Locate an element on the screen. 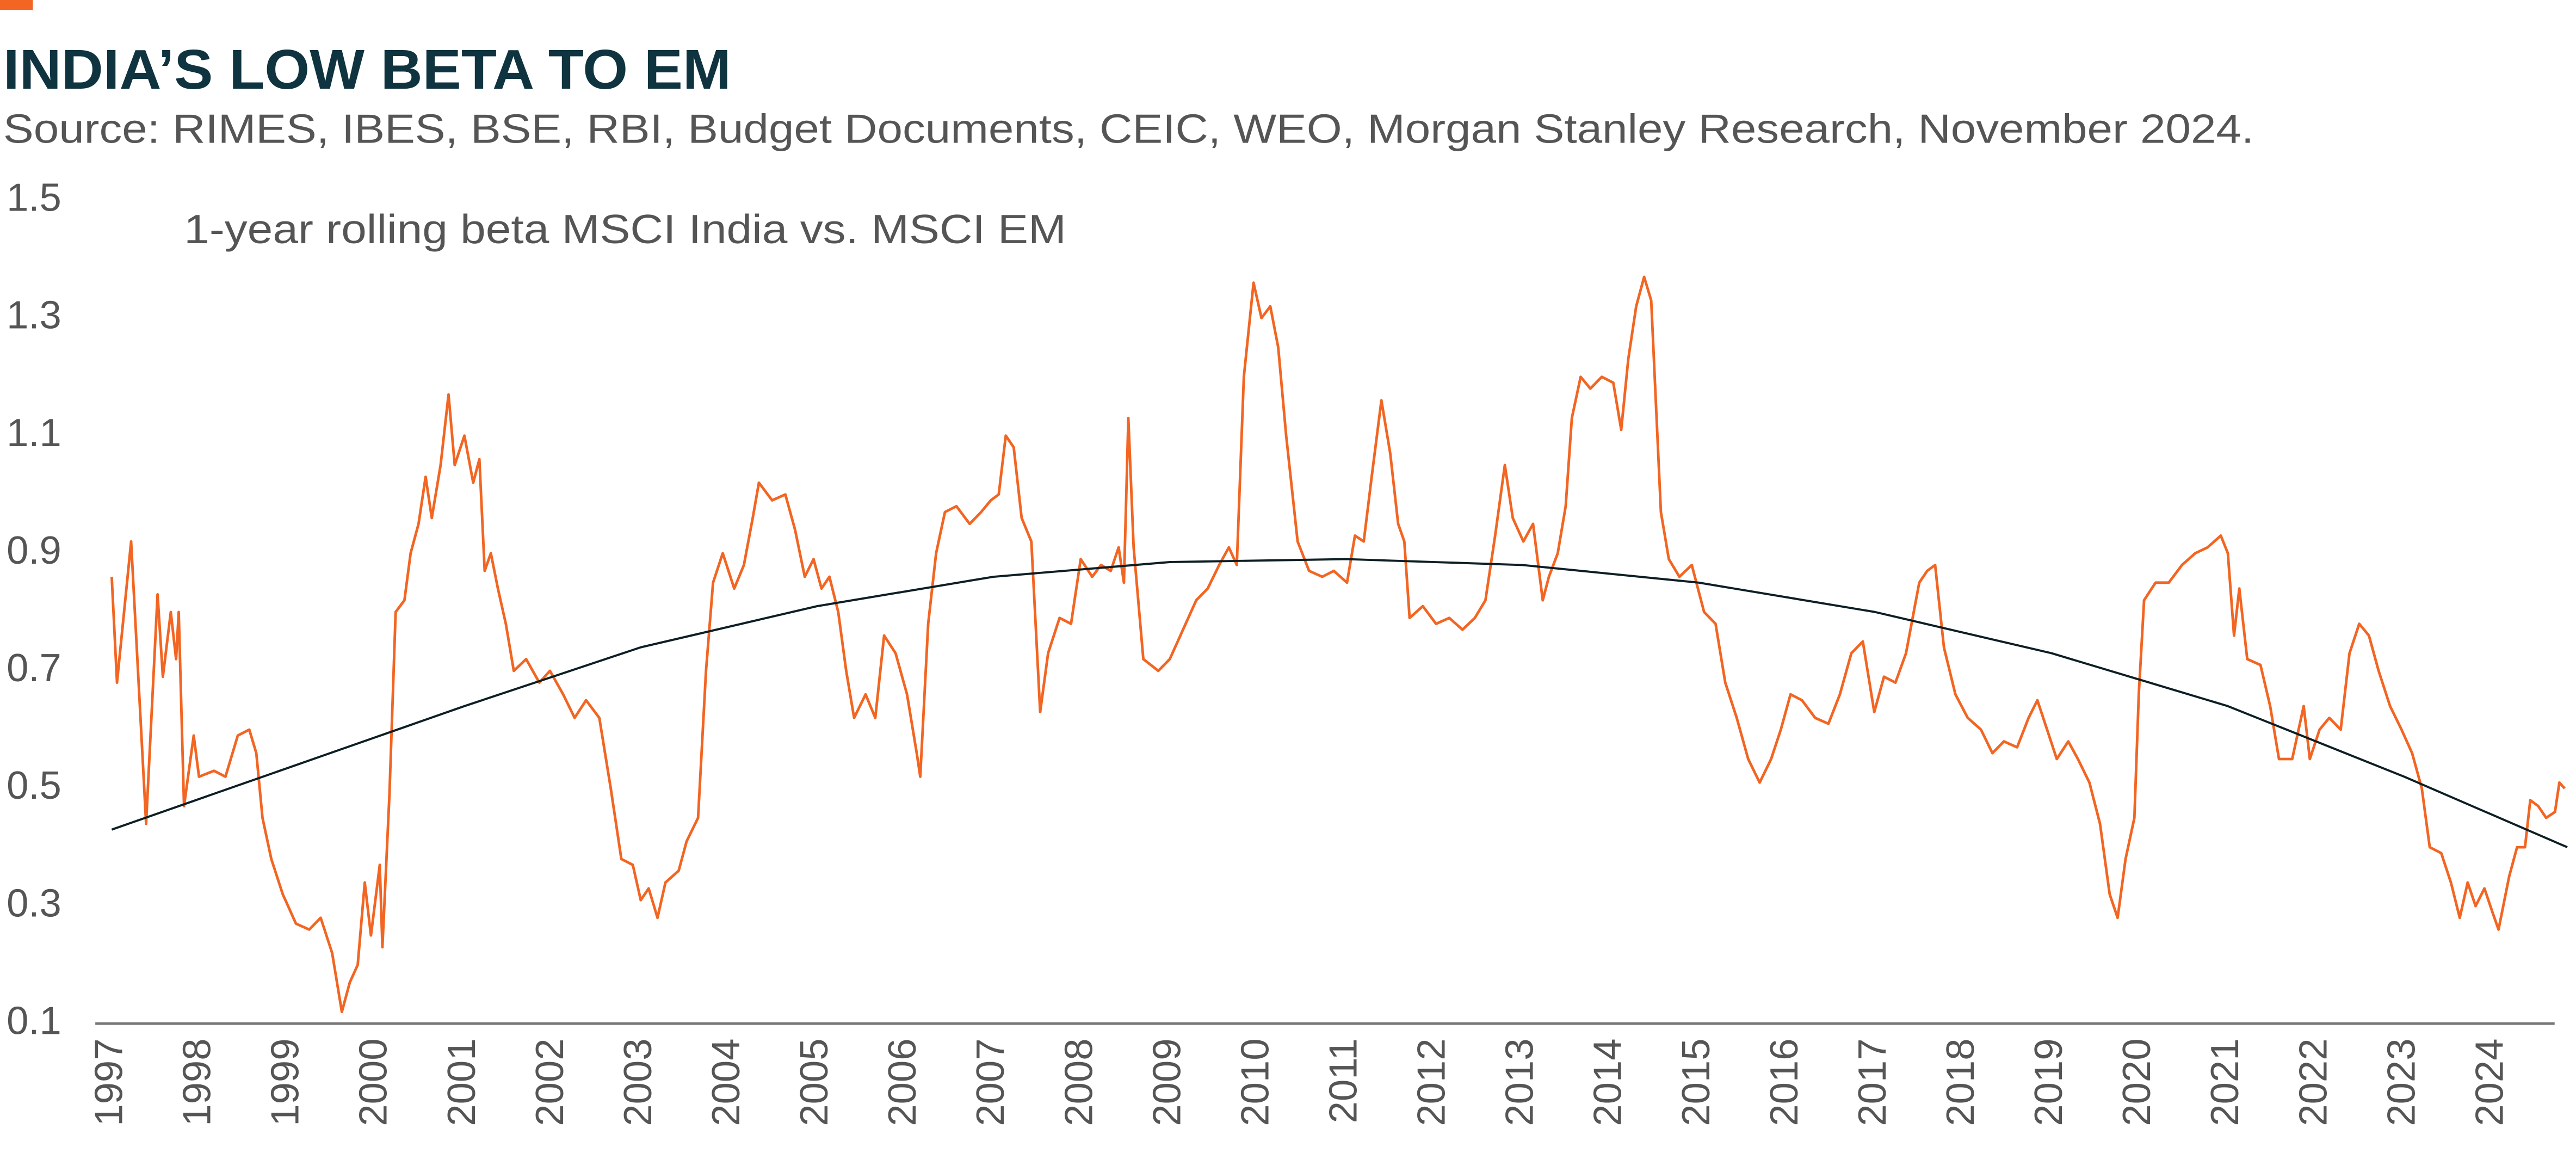  y-tick-label: 1.3 is located at coordinates (34, 315).